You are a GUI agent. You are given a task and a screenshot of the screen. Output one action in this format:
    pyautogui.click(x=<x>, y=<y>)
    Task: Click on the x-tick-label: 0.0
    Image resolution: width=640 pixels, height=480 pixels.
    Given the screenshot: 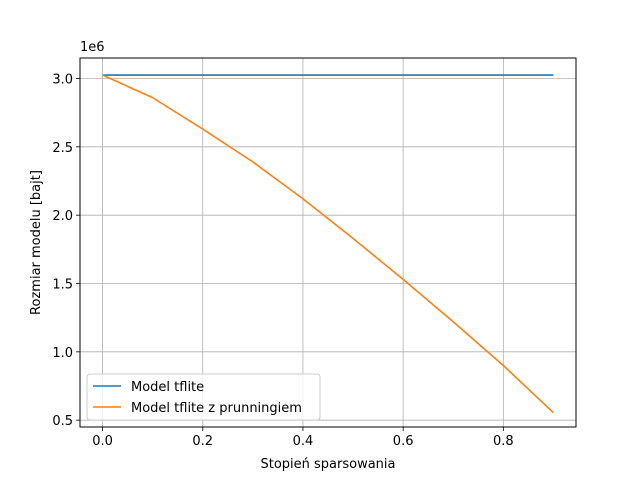 What is the action you would take?
    pyautogui.click(x=102, y=441)
    